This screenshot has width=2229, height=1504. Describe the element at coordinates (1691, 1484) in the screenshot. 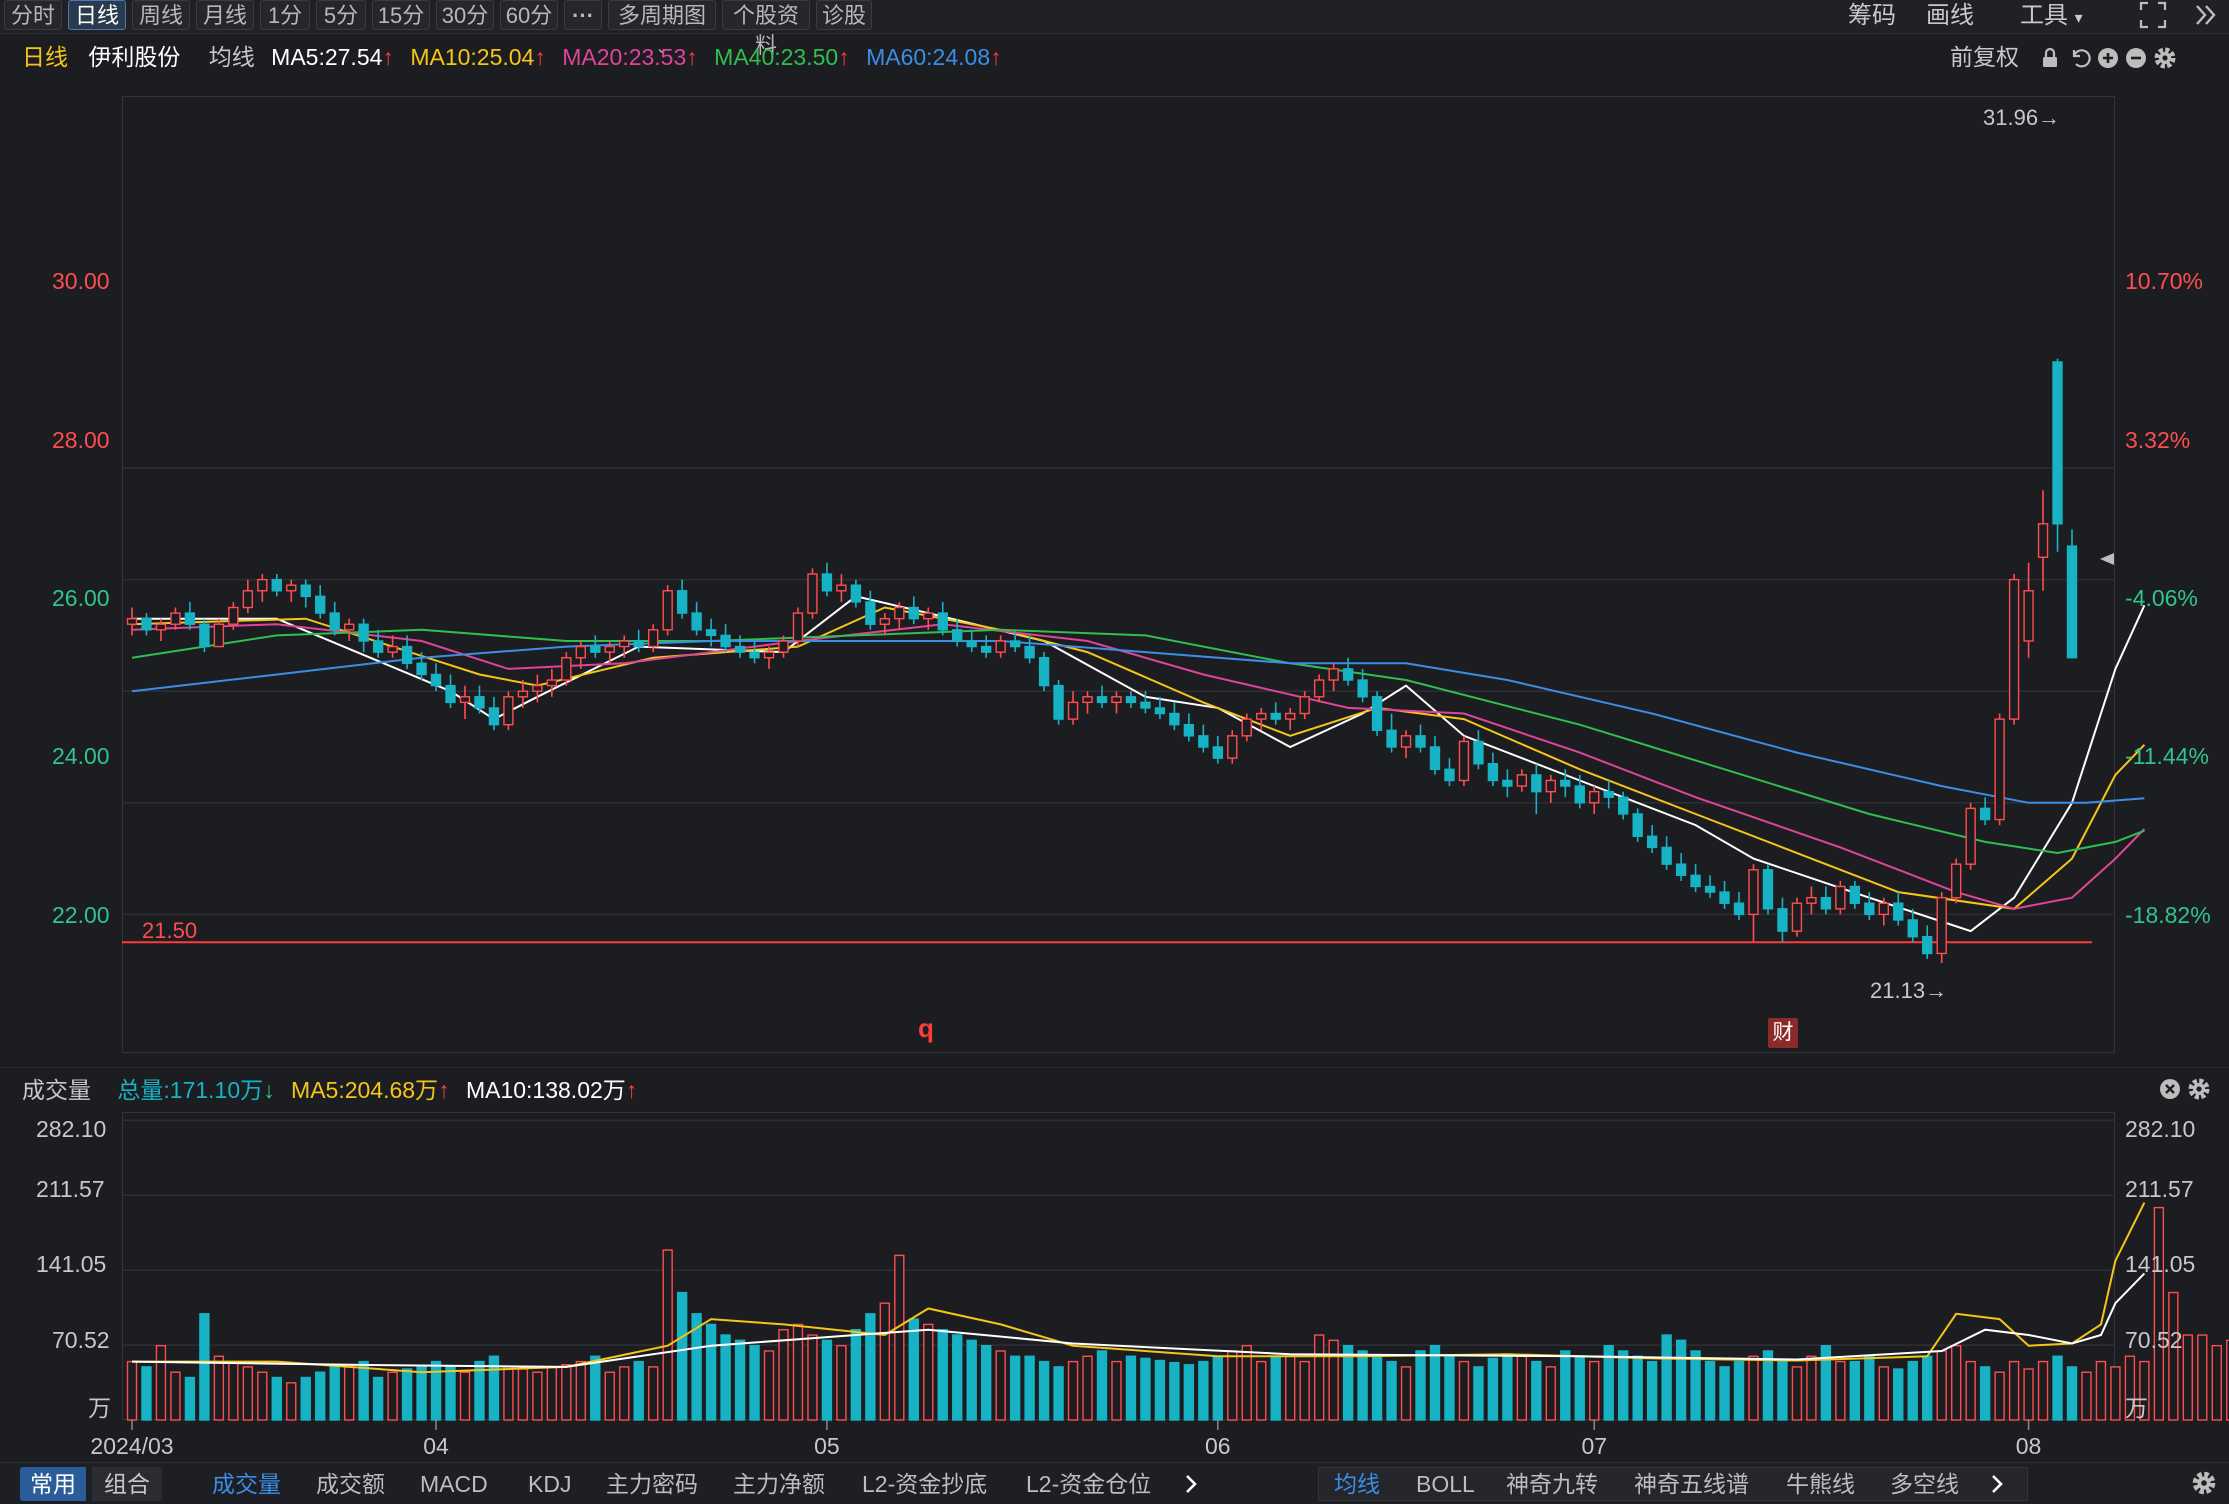

I see `tab-magic-five-lines: 神奇五线谱` at that location.